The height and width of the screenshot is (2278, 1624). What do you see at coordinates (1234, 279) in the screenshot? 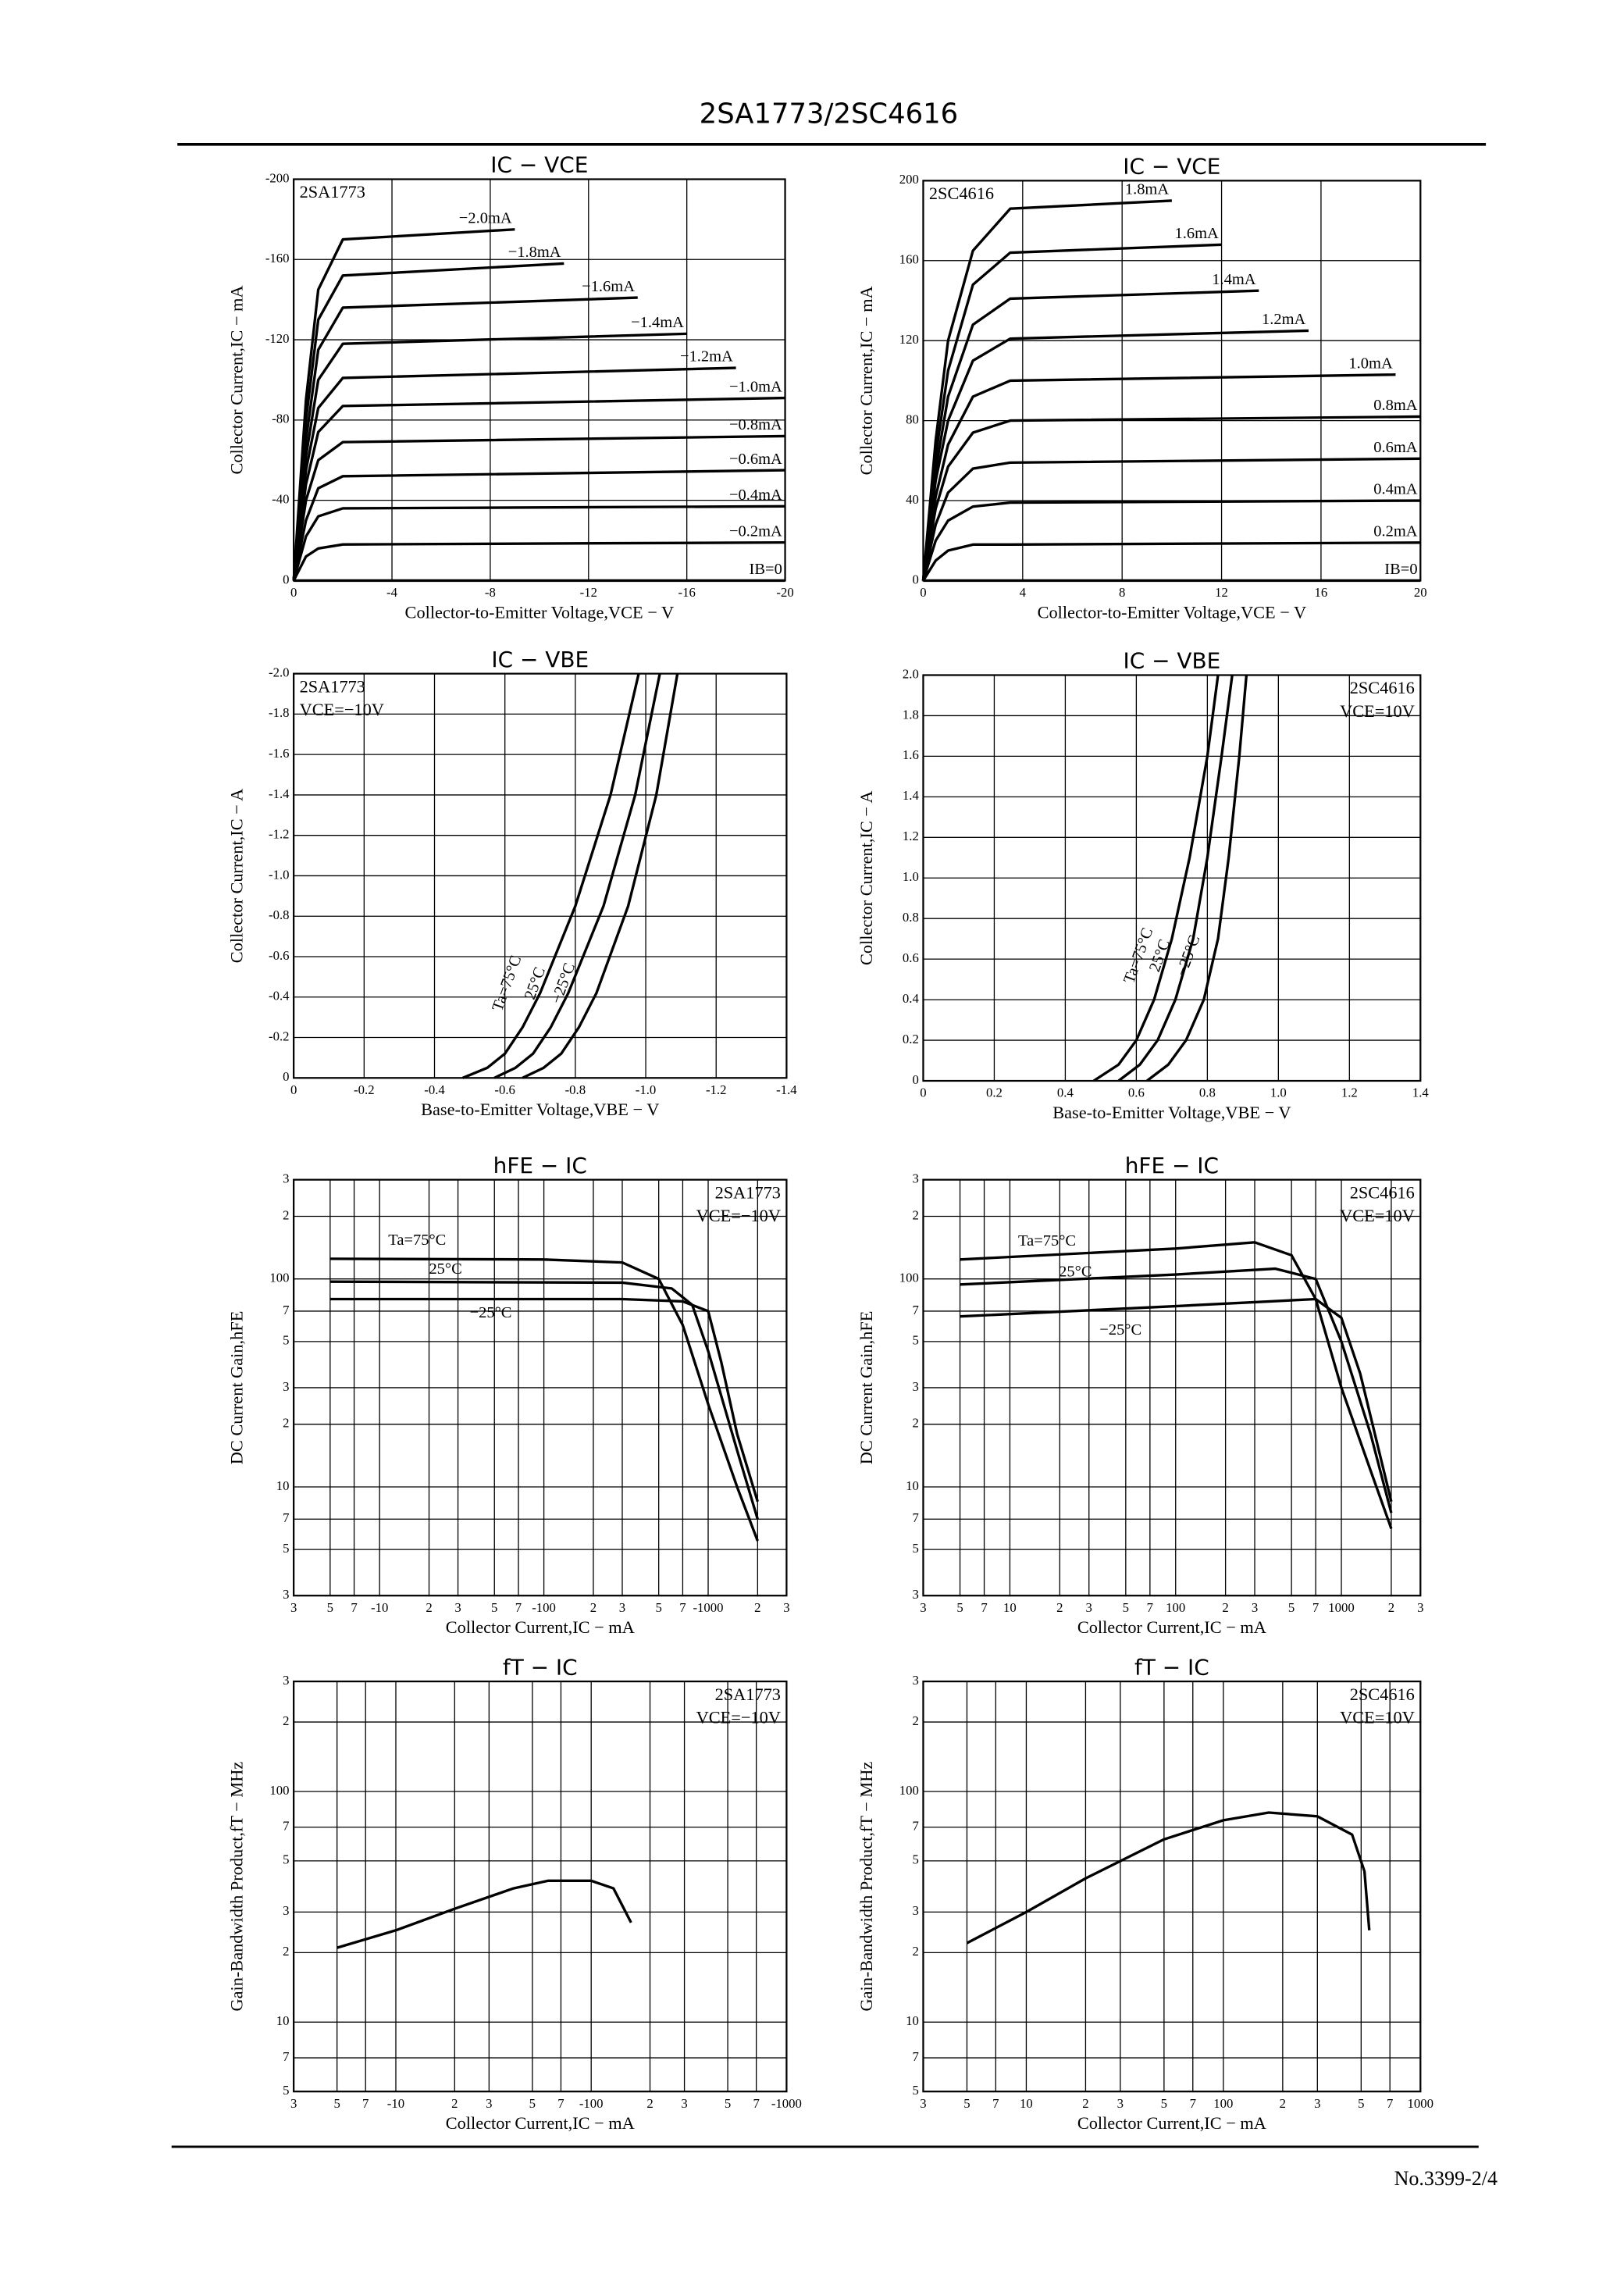
I see `curve-label: 1.4mA` at bounding box center [1234, 279].